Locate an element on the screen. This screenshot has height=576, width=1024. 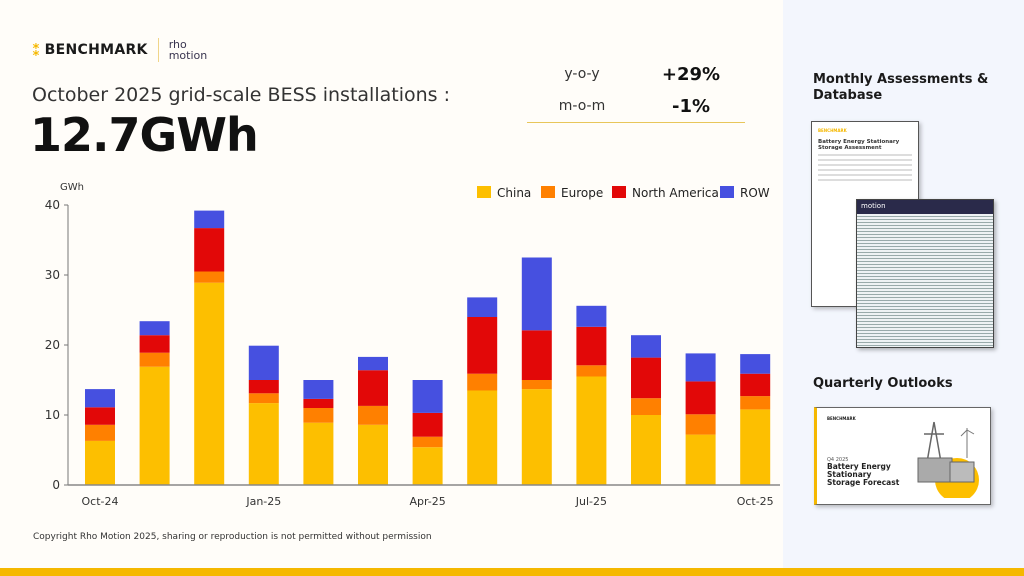
y-axis-label: GWh is located at coordinates (72, 187).